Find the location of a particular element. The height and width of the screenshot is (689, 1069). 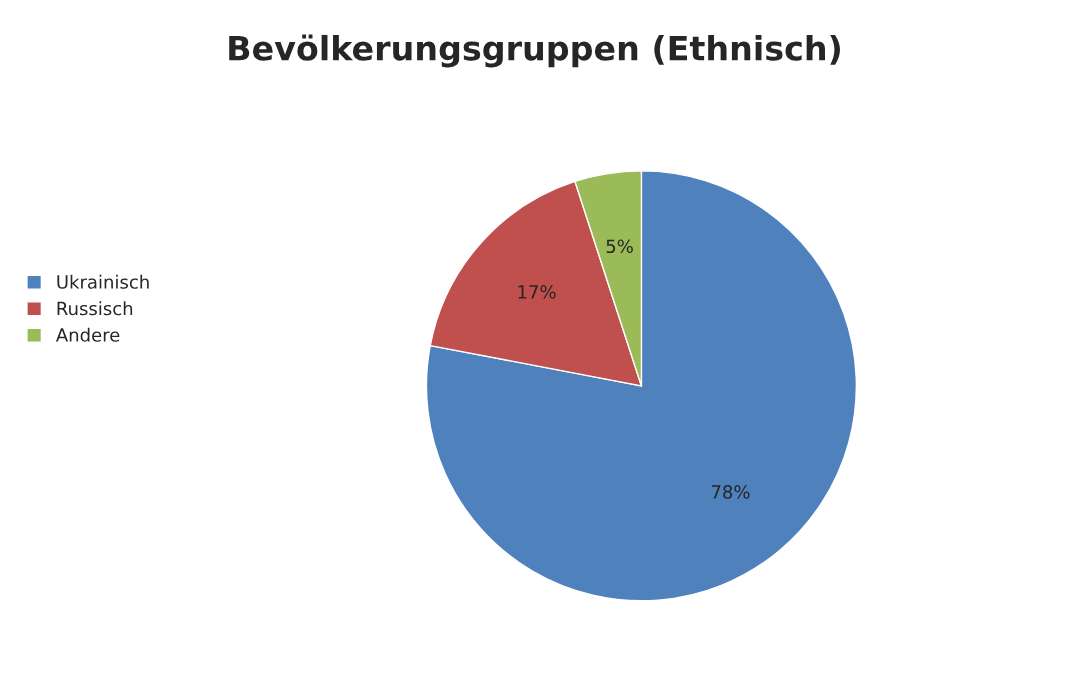

legend-label: Ukrainisch is located at coordinates (103, 281).